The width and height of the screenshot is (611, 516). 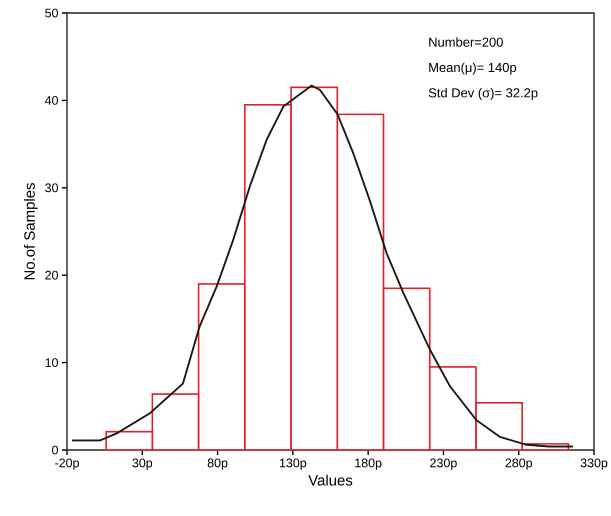 I want to click on annotation: Std Dev (σ)= 32.2p, so click(x=483, y=94).